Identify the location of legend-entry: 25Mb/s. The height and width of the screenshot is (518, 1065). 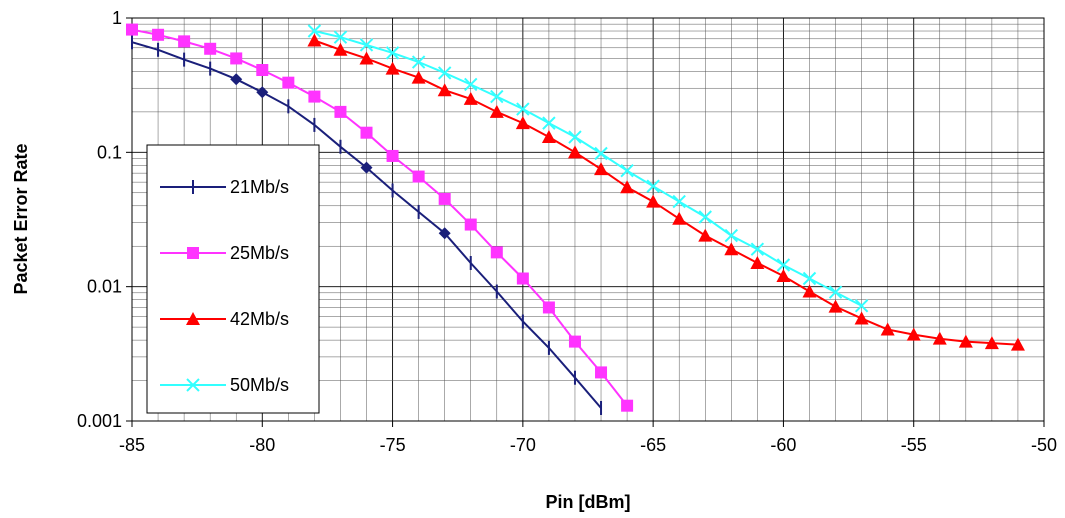
(224, 253).